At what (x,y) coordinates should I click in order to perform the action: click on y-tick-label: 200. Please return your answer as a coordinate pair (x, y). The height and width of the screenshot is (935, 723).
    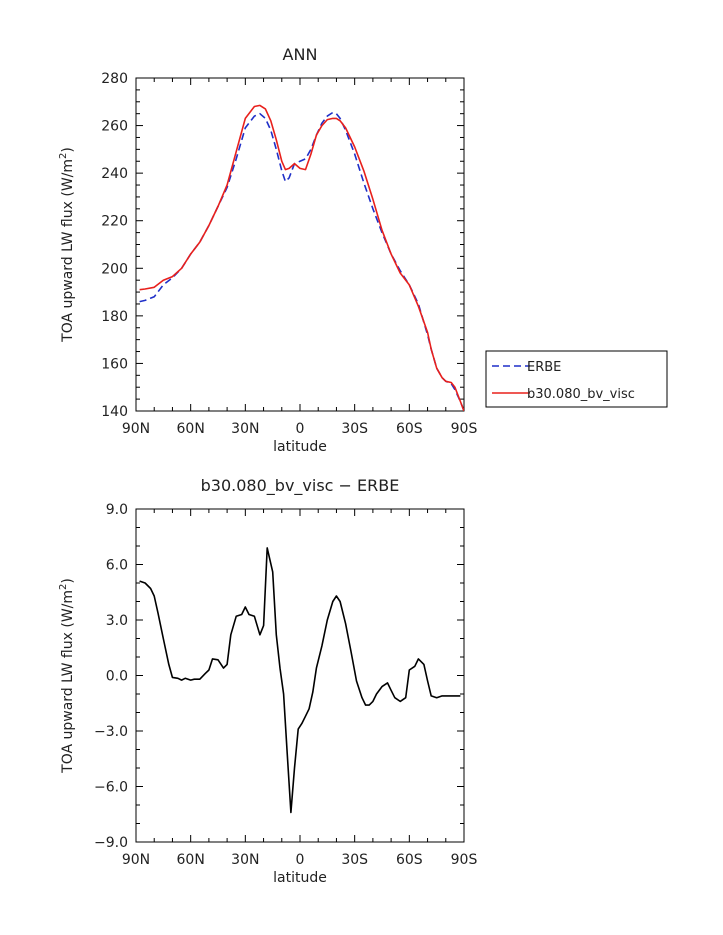
    Looking at the image, I should click on (114, 269).